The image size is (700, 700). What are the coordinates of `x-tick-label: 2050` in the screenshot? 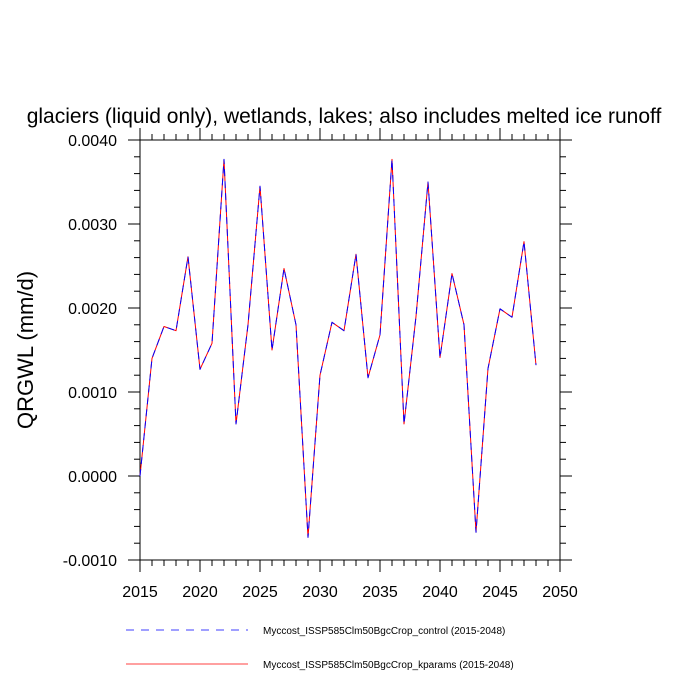 It's located at (560, 592).